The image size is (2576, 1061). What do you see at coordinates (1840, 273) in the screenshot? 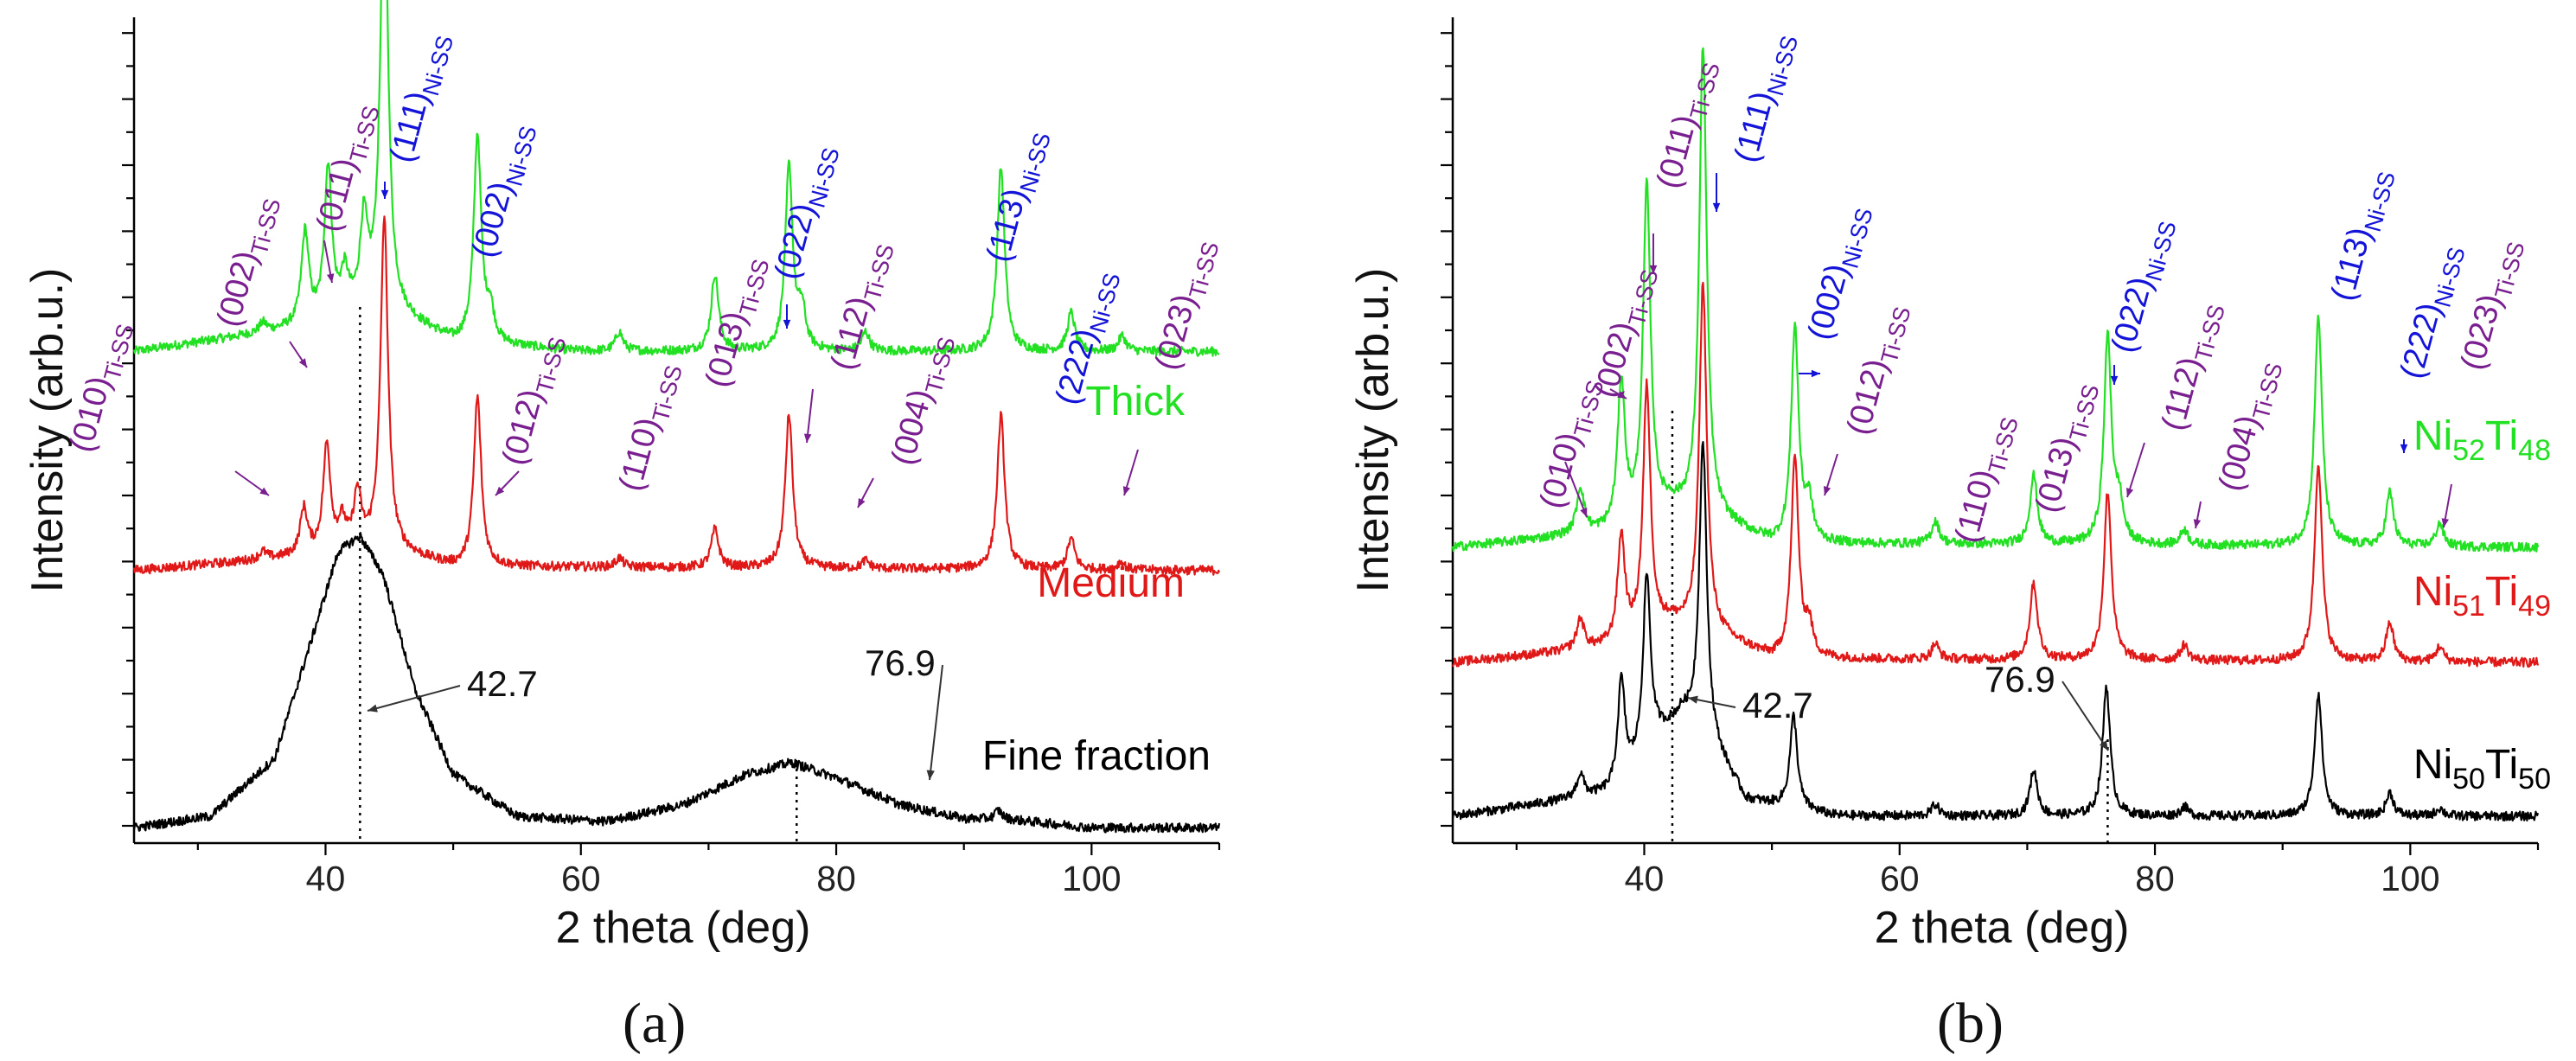
I see `peak-label: (002)Ni-SS` at bounding box center [1840, 273].